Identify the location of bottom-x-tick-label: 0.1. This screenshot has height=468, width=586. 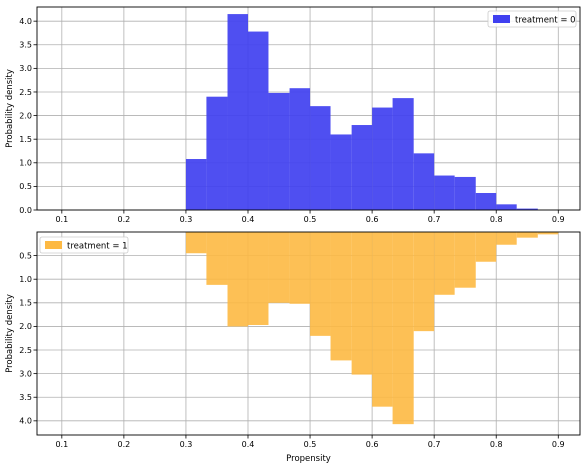
(61, 444).